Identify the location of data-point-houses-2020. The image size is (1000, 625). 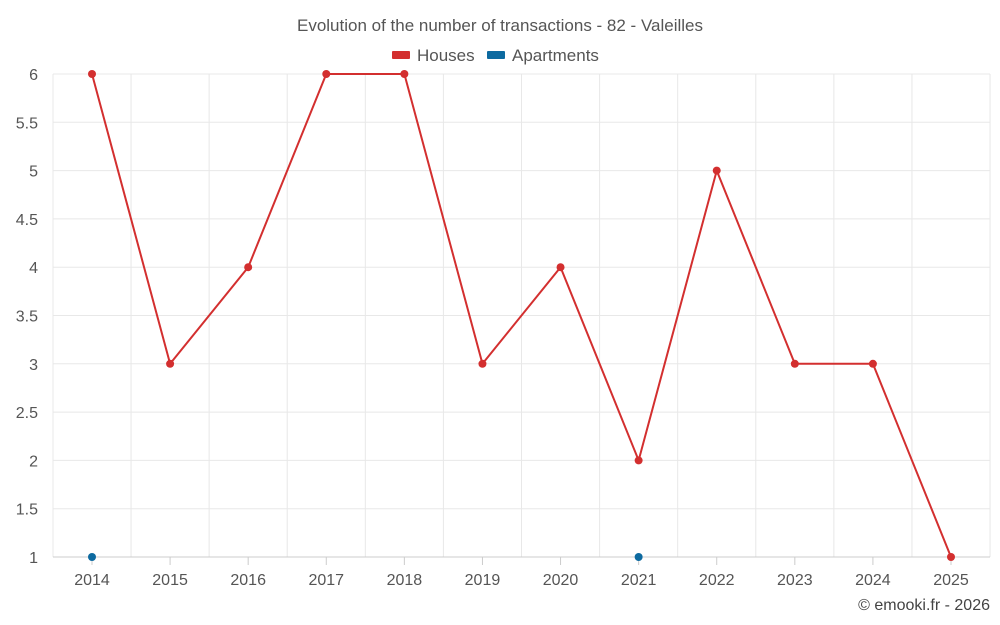
(560, 267).